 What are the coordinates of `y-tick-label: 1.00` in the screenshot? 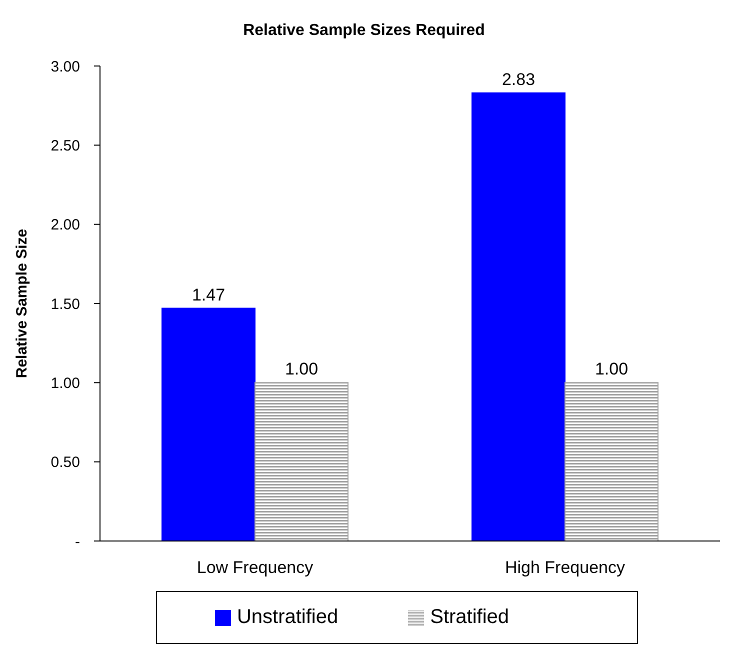 It's located at (65, 383).